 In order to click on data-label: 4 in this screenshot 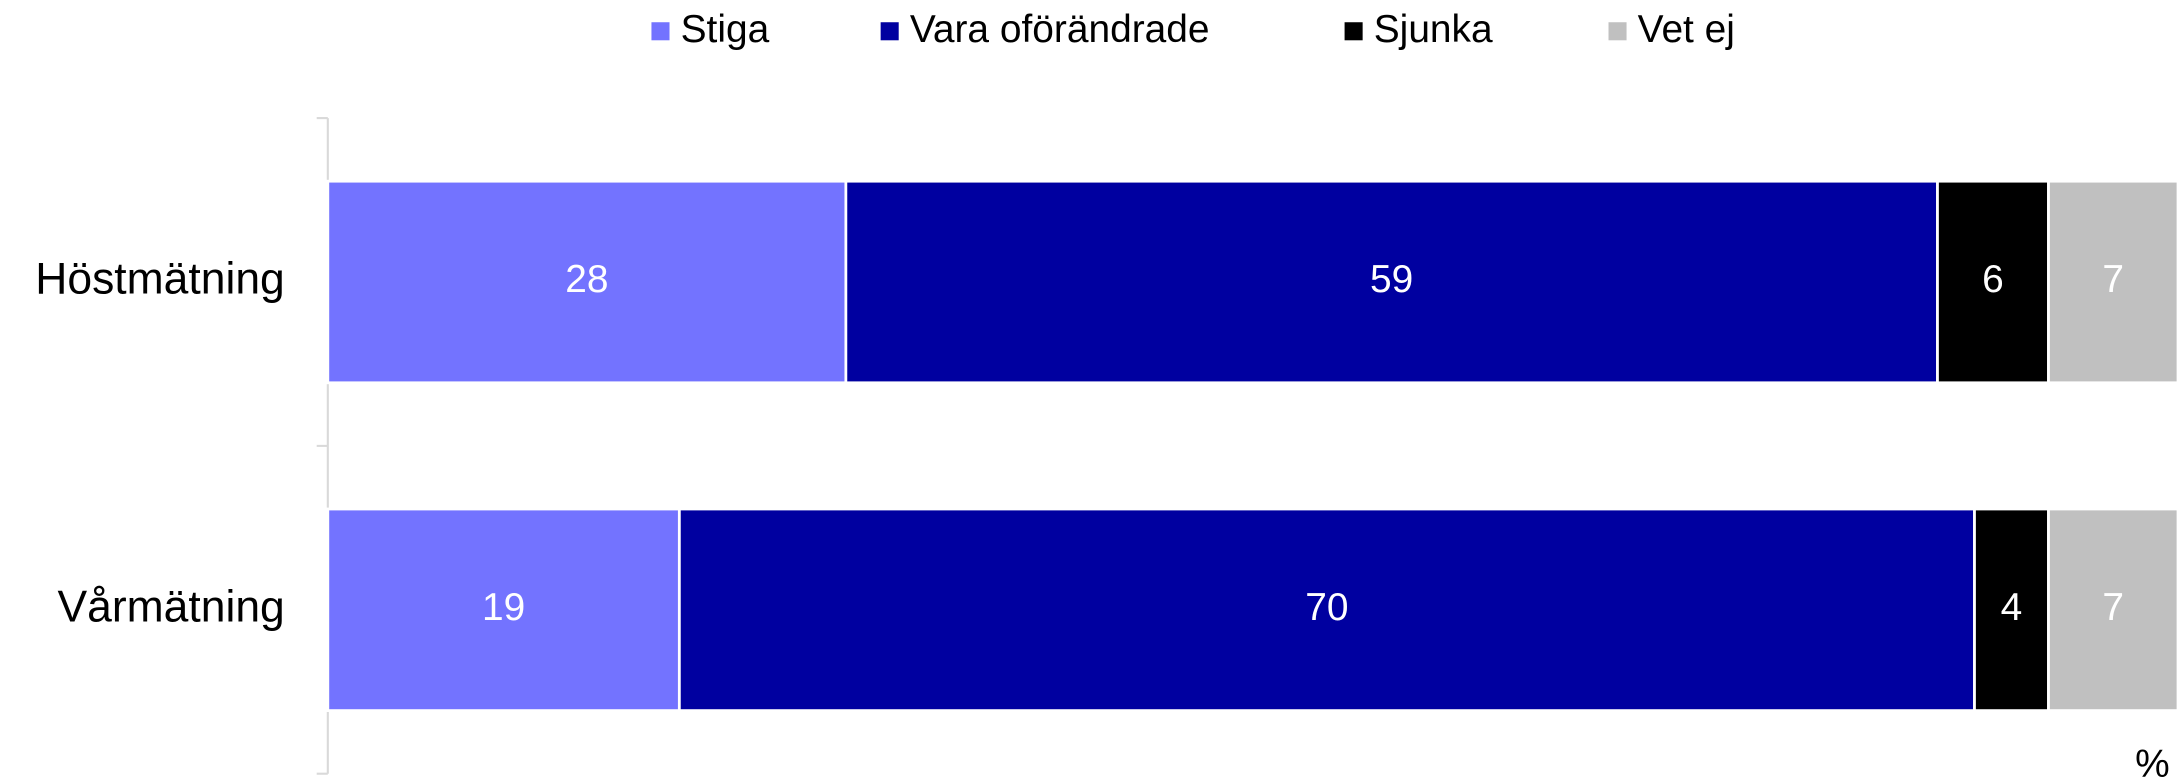, I will do `click(2012, 607)`.